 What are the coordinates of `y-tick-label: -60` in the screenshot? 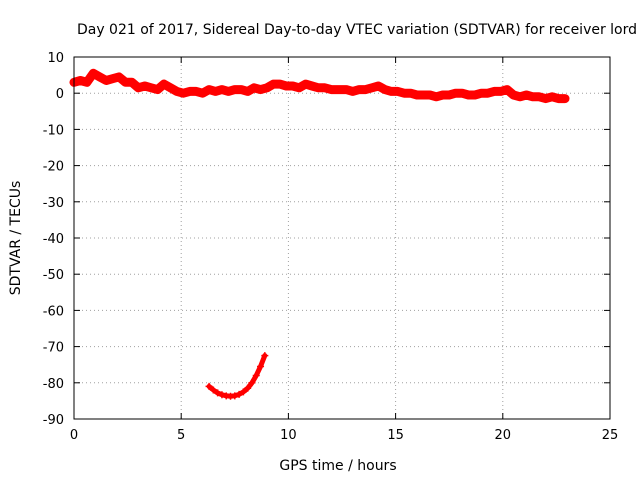 It's located at (53, 311).